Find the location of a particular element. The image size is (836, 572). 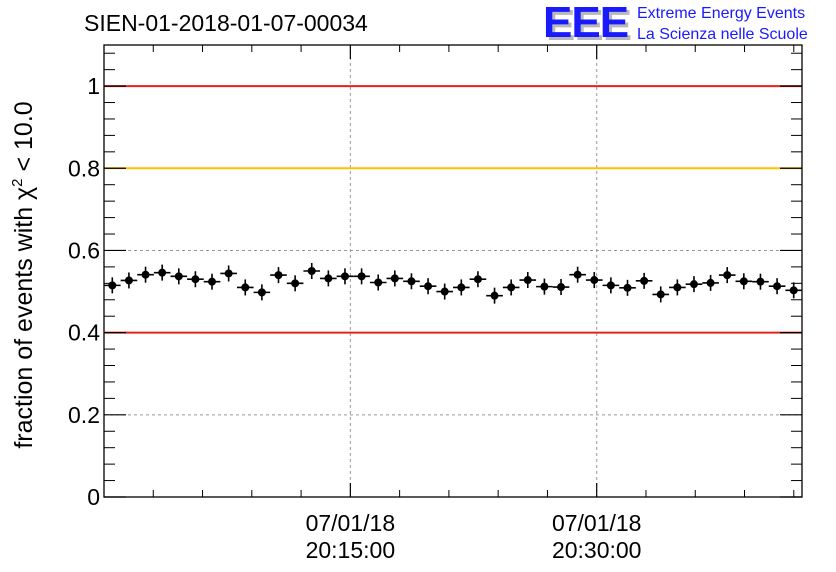

logo-line-1: Extreme Energy Events is located at coordinates (721, 13).